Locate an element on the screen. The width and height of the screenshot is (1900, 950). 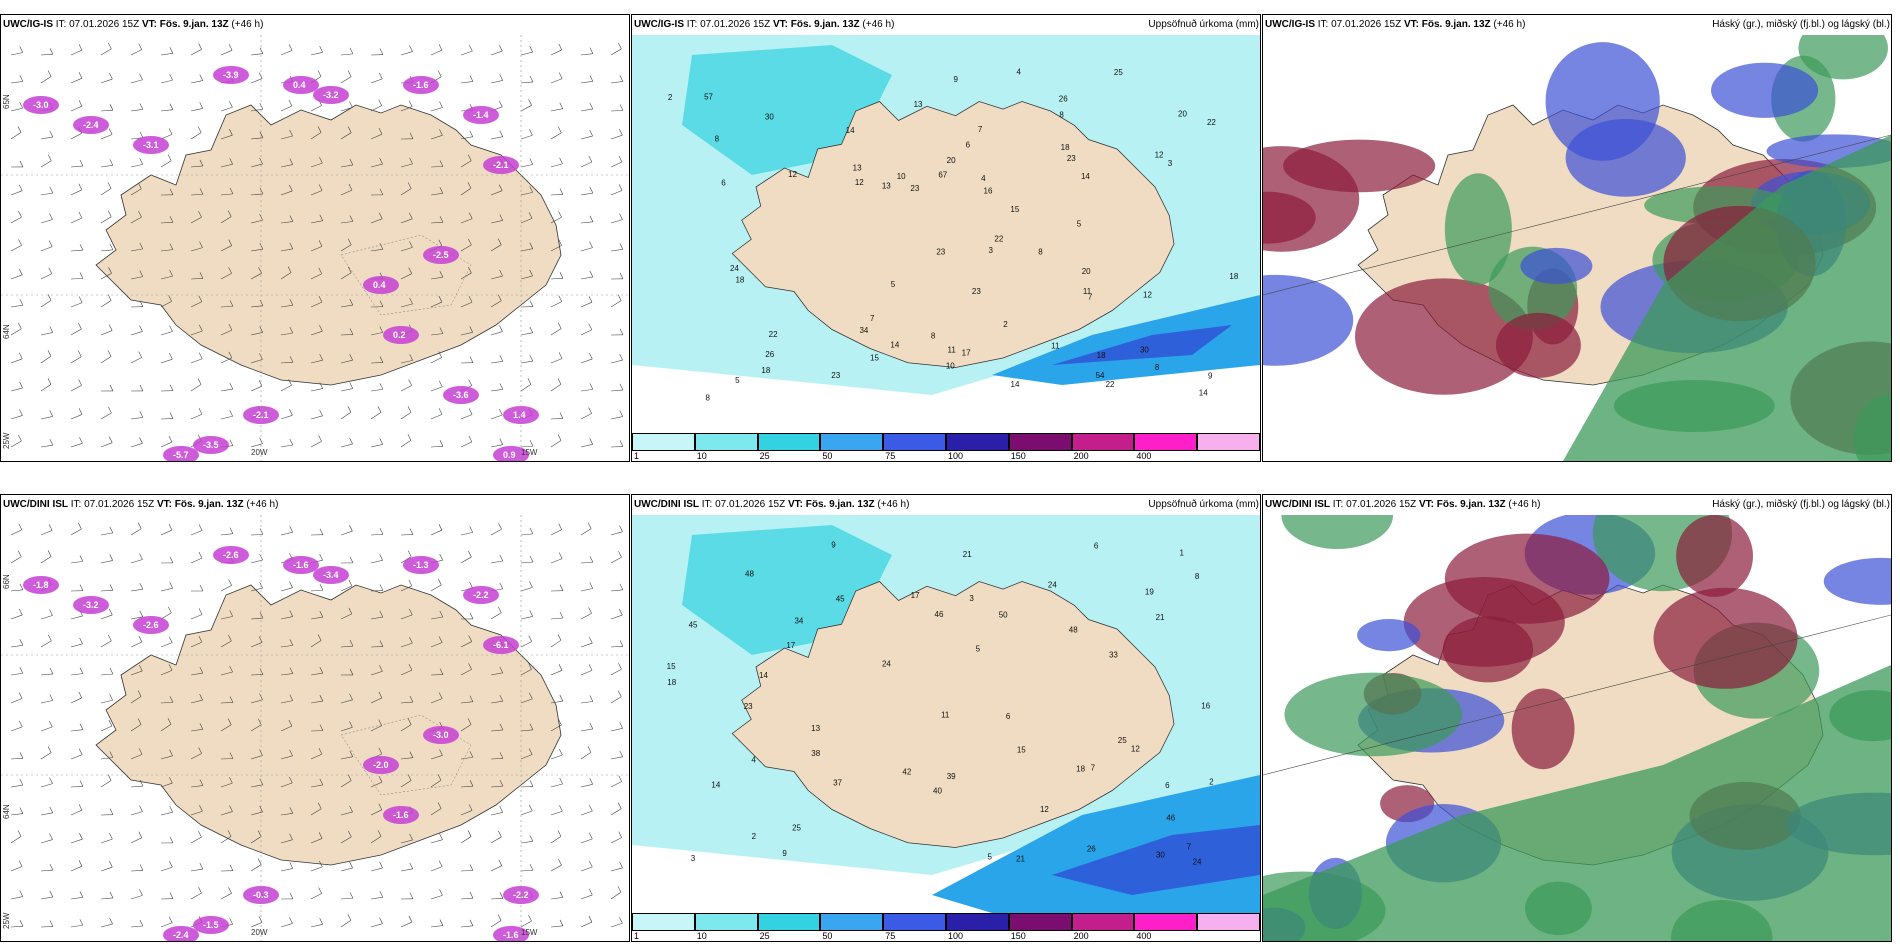
precip-legend: 1 10 25 50 75 100 150 200 400 is located at coordinates (946, 927).